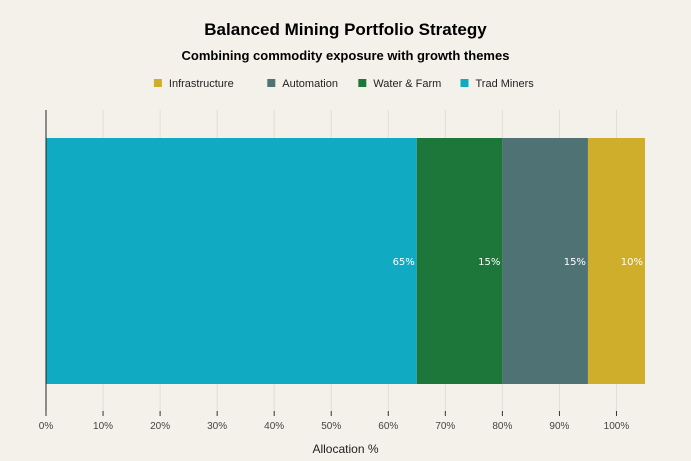 The width and height of the screenshot is (691, 461). I want to click on legend-label: Automation, so click(310, 84).